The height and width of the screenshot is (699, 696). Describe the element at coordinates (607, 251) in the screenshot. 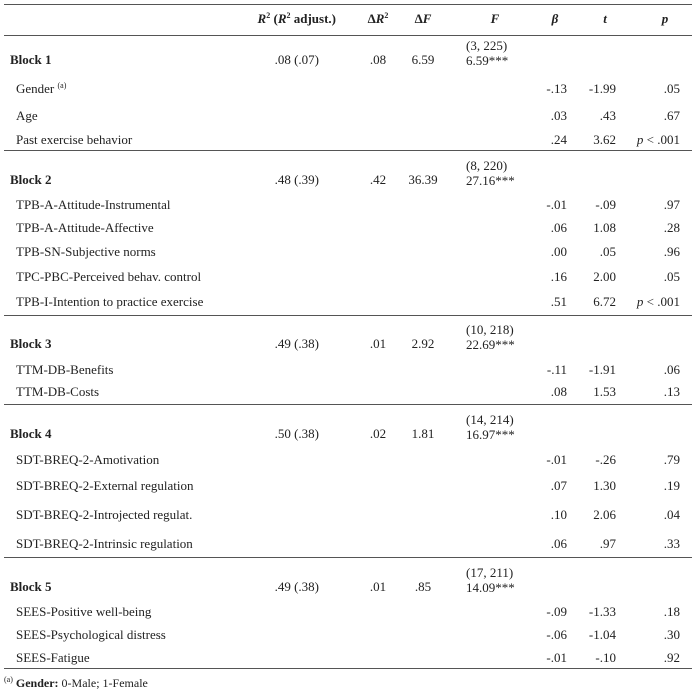

I see `t-value: .05` at that location.